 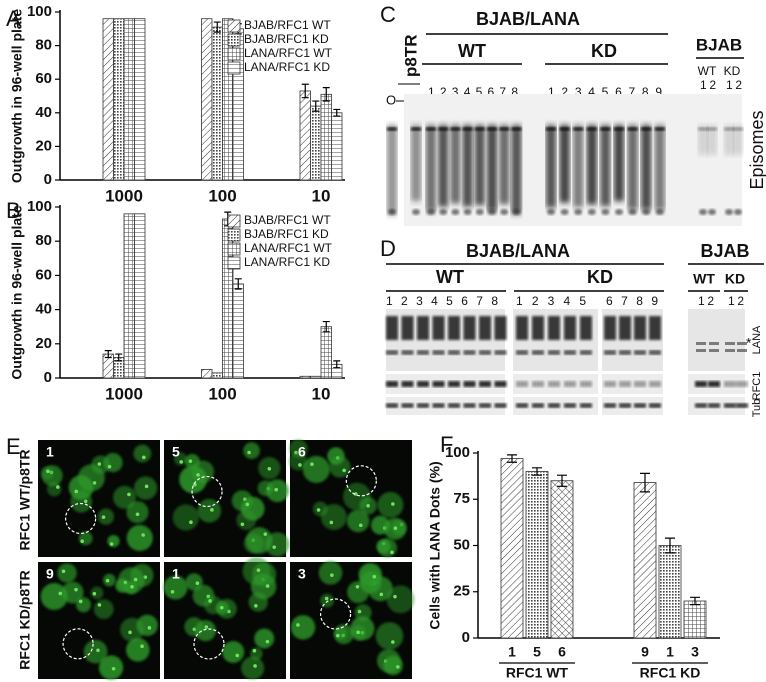 What do you see at coordinates (176, 574) in the screenshot?
I see `field-number: 1` at bounding box center [176, 574].